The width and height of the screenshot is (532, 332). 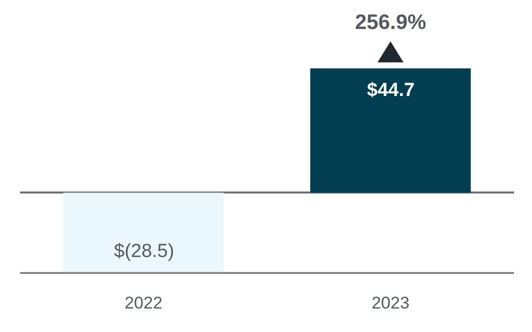 What do you see at coordinates (143, 302) in the screenshot?
I see `x-tick-label: 2022` at bounding box center [143, 302].